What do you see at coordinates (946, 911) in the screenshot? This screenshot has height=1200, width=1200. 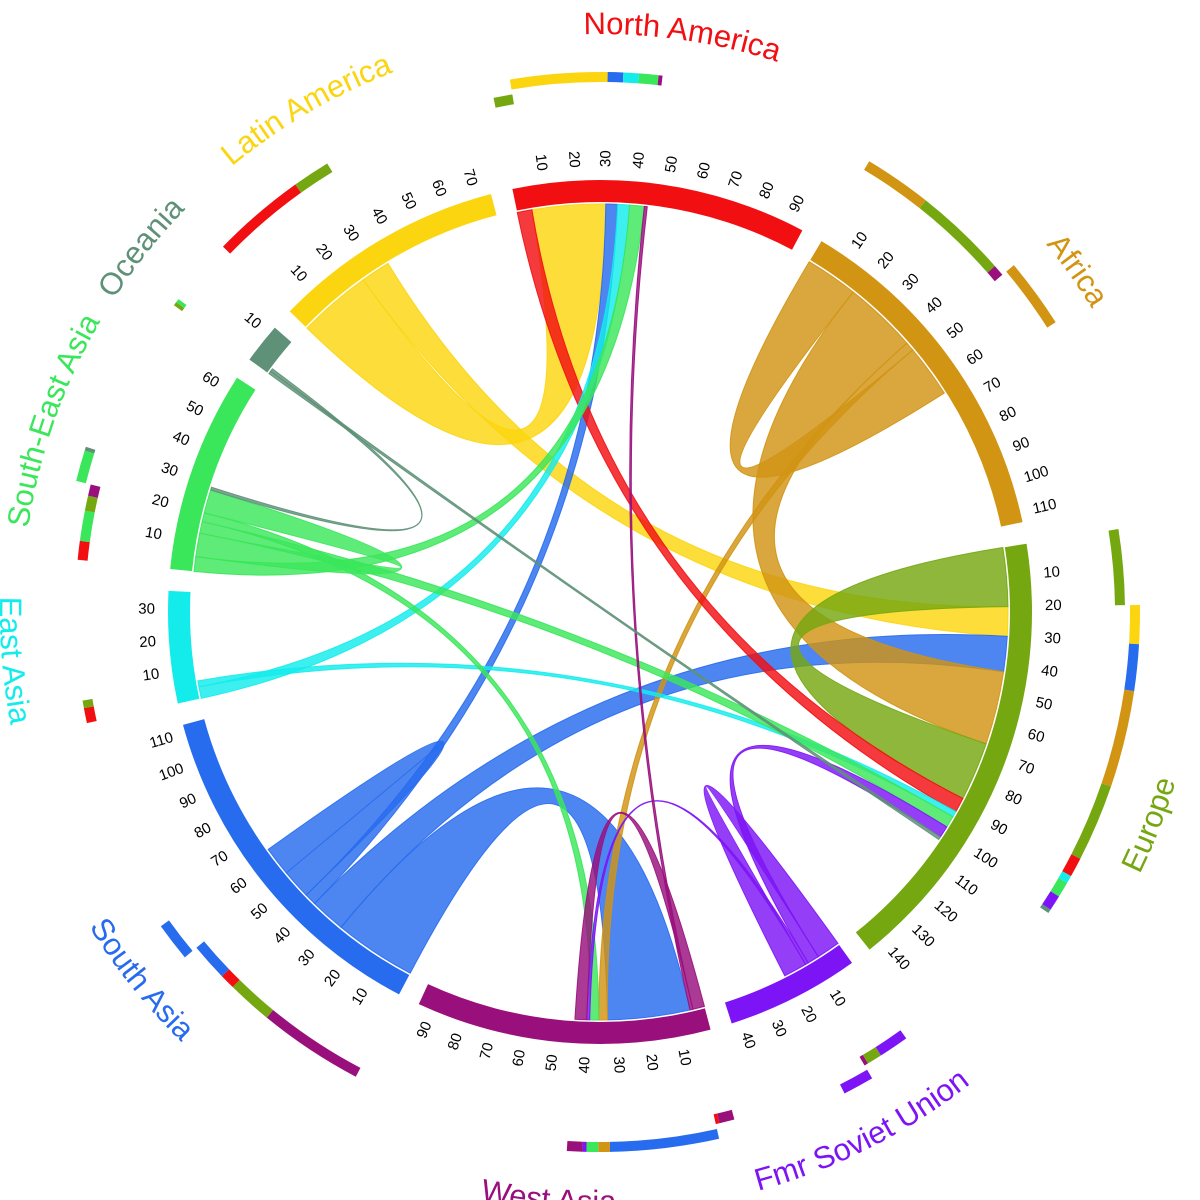 I see `tick-label-europe-120: 120` at bounding box center [946, 911].